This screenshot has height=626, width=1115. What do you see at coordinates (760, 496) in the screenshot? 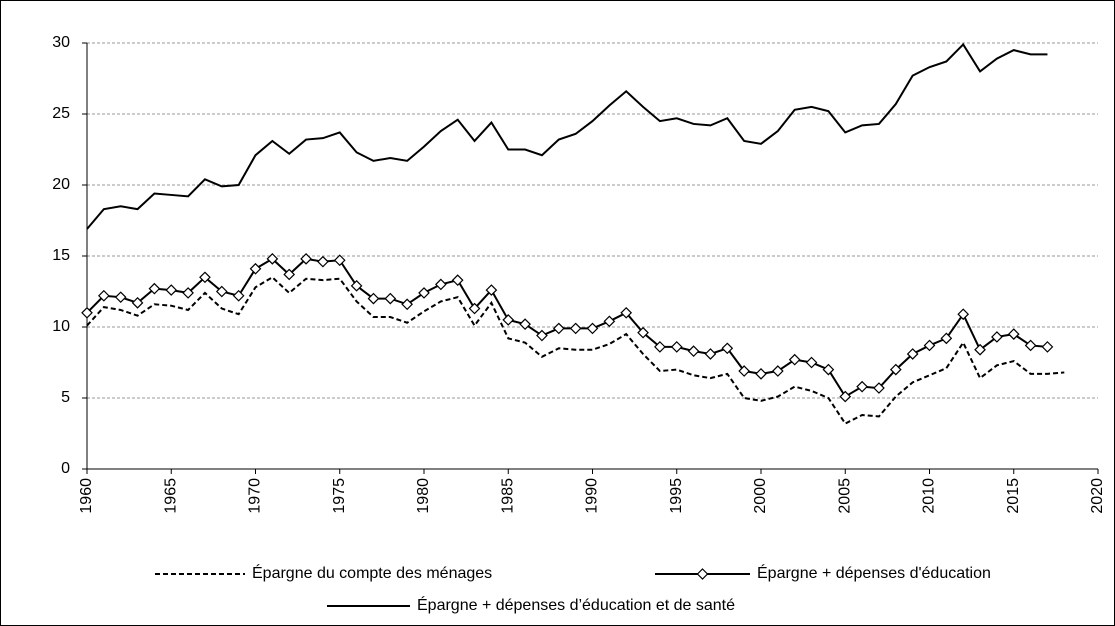
I see `x-tick-label: 2000` at bounding box center [760, 496].